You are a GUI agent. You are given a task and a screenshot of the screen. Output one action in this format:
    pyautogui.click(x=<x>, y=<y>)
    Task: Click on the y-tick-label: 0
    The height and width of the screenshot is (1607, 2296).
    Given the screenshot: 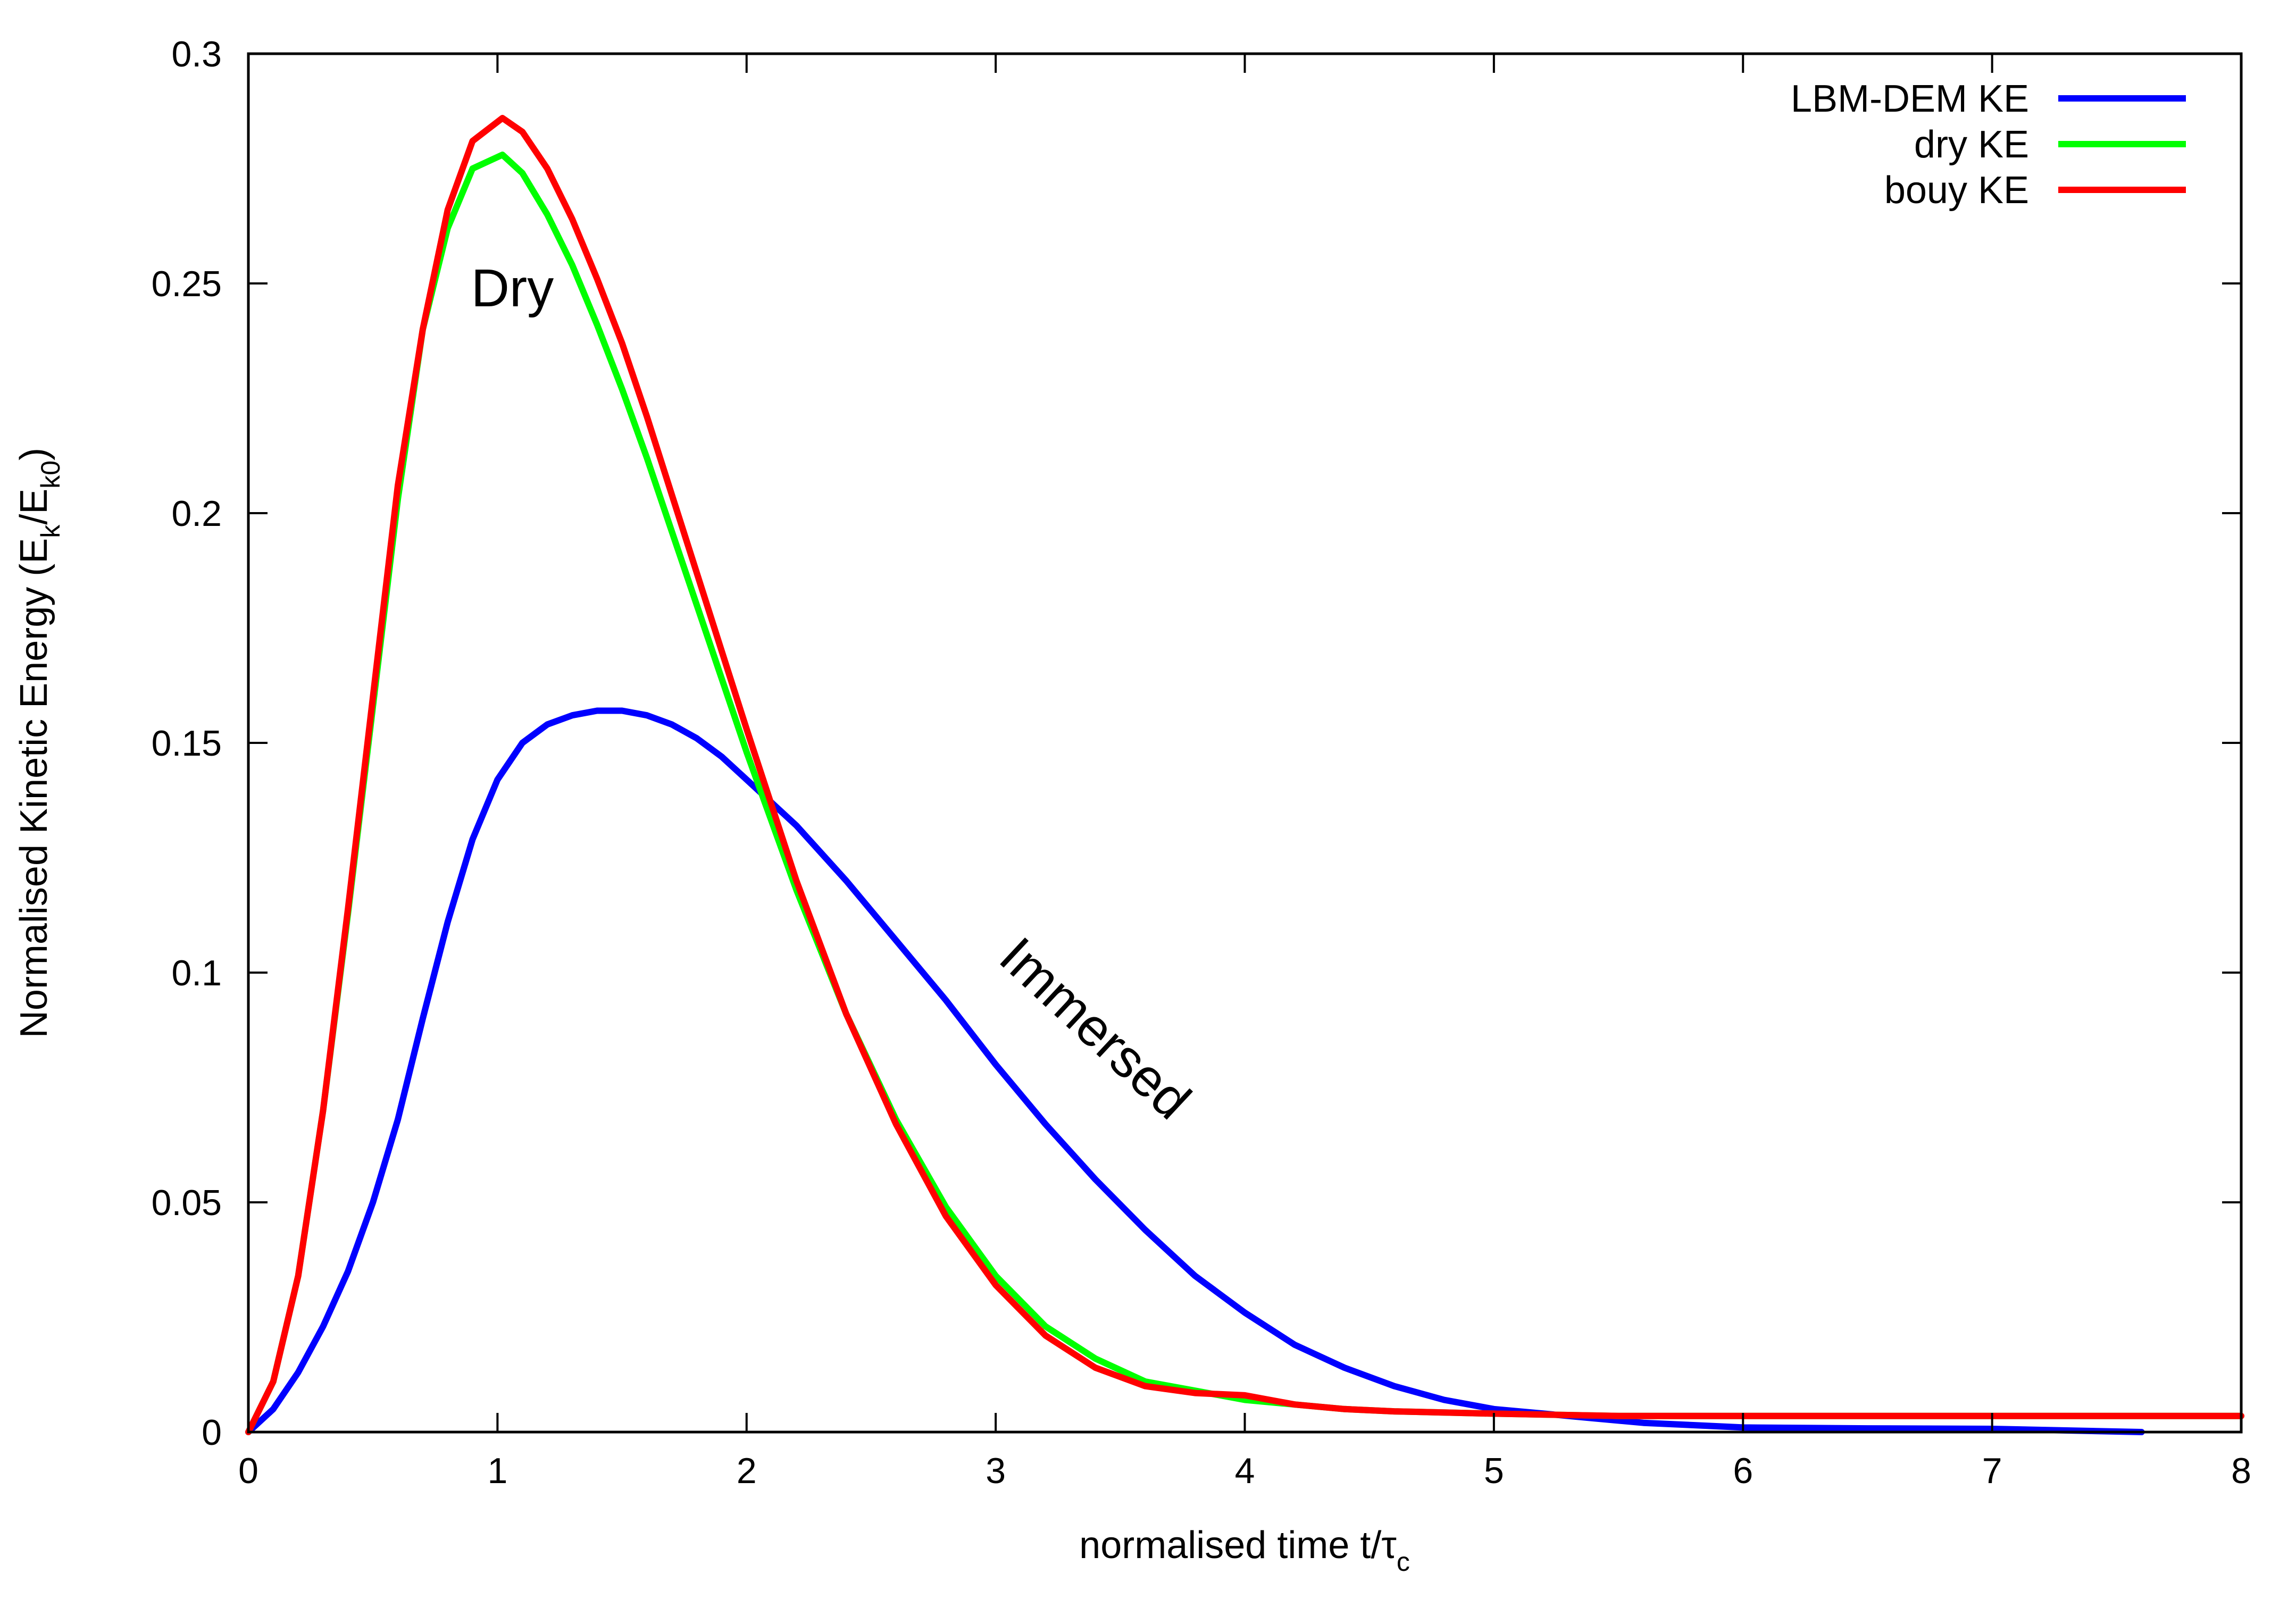 What is the action you would take?
    pyautogui.click(x=212, y=1432)
    